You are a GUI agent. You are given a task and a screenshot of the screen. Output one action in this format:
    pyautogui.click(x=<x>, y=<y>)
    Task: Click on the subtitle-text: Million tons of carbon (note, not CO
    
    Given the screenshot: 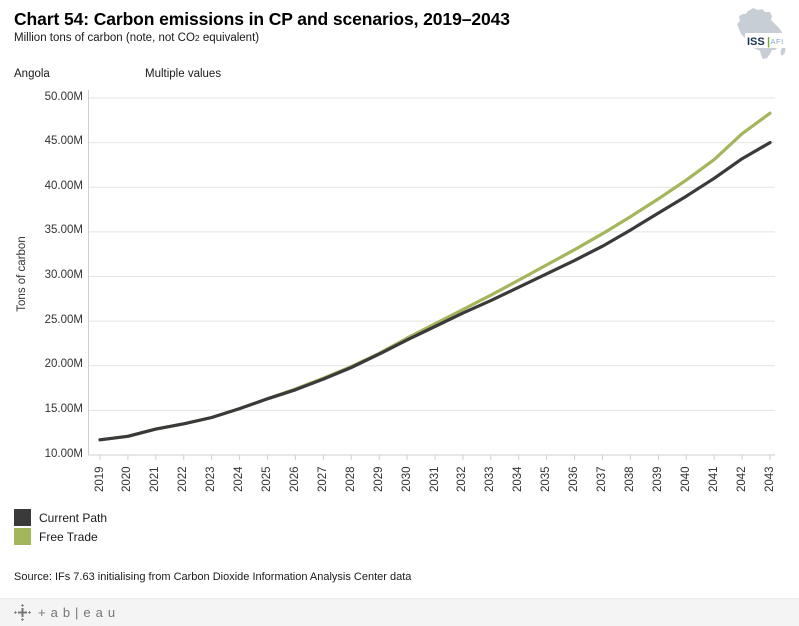 What is the action you would take?
    pyautogui.click(x=104, y=38)
    